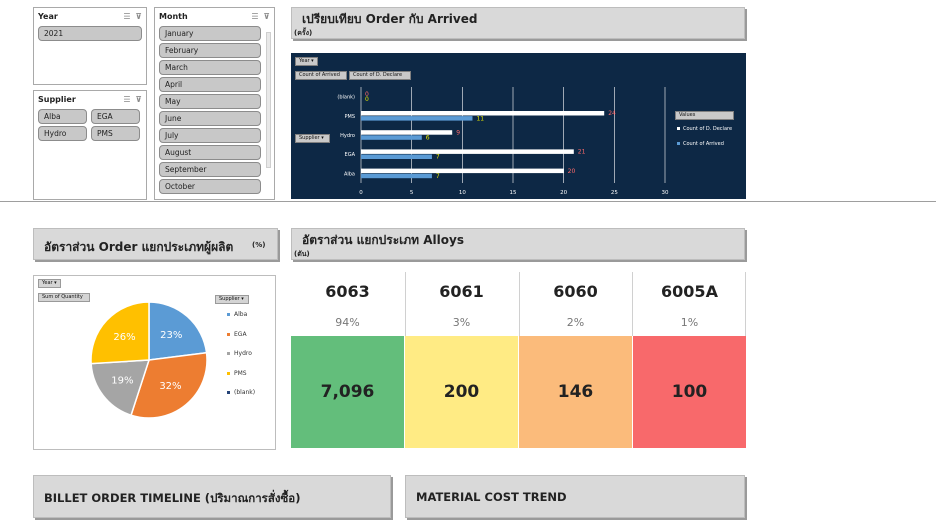 This screenshot has height=527, width=936. What do you see at coordinates (210, 152) in the screenshot?
I see `month-item-august: August` at bounding box center [210, 152].